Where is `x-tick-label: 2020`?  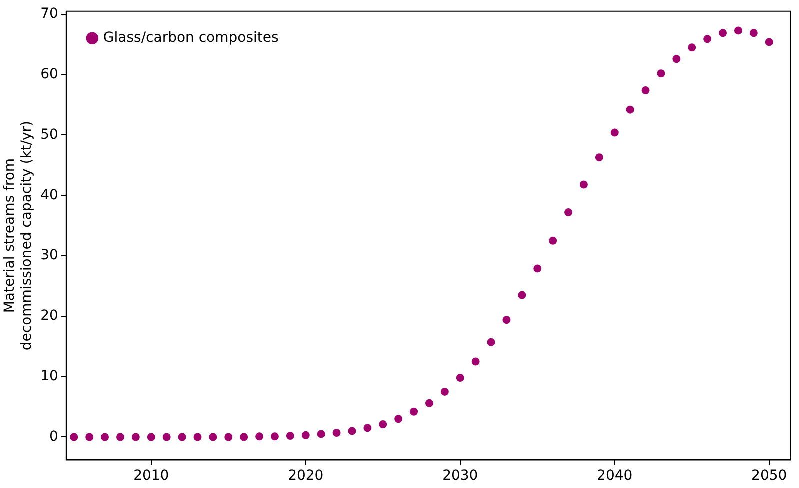 x-tick-label: 2020 is located at coordinates (306, 476).